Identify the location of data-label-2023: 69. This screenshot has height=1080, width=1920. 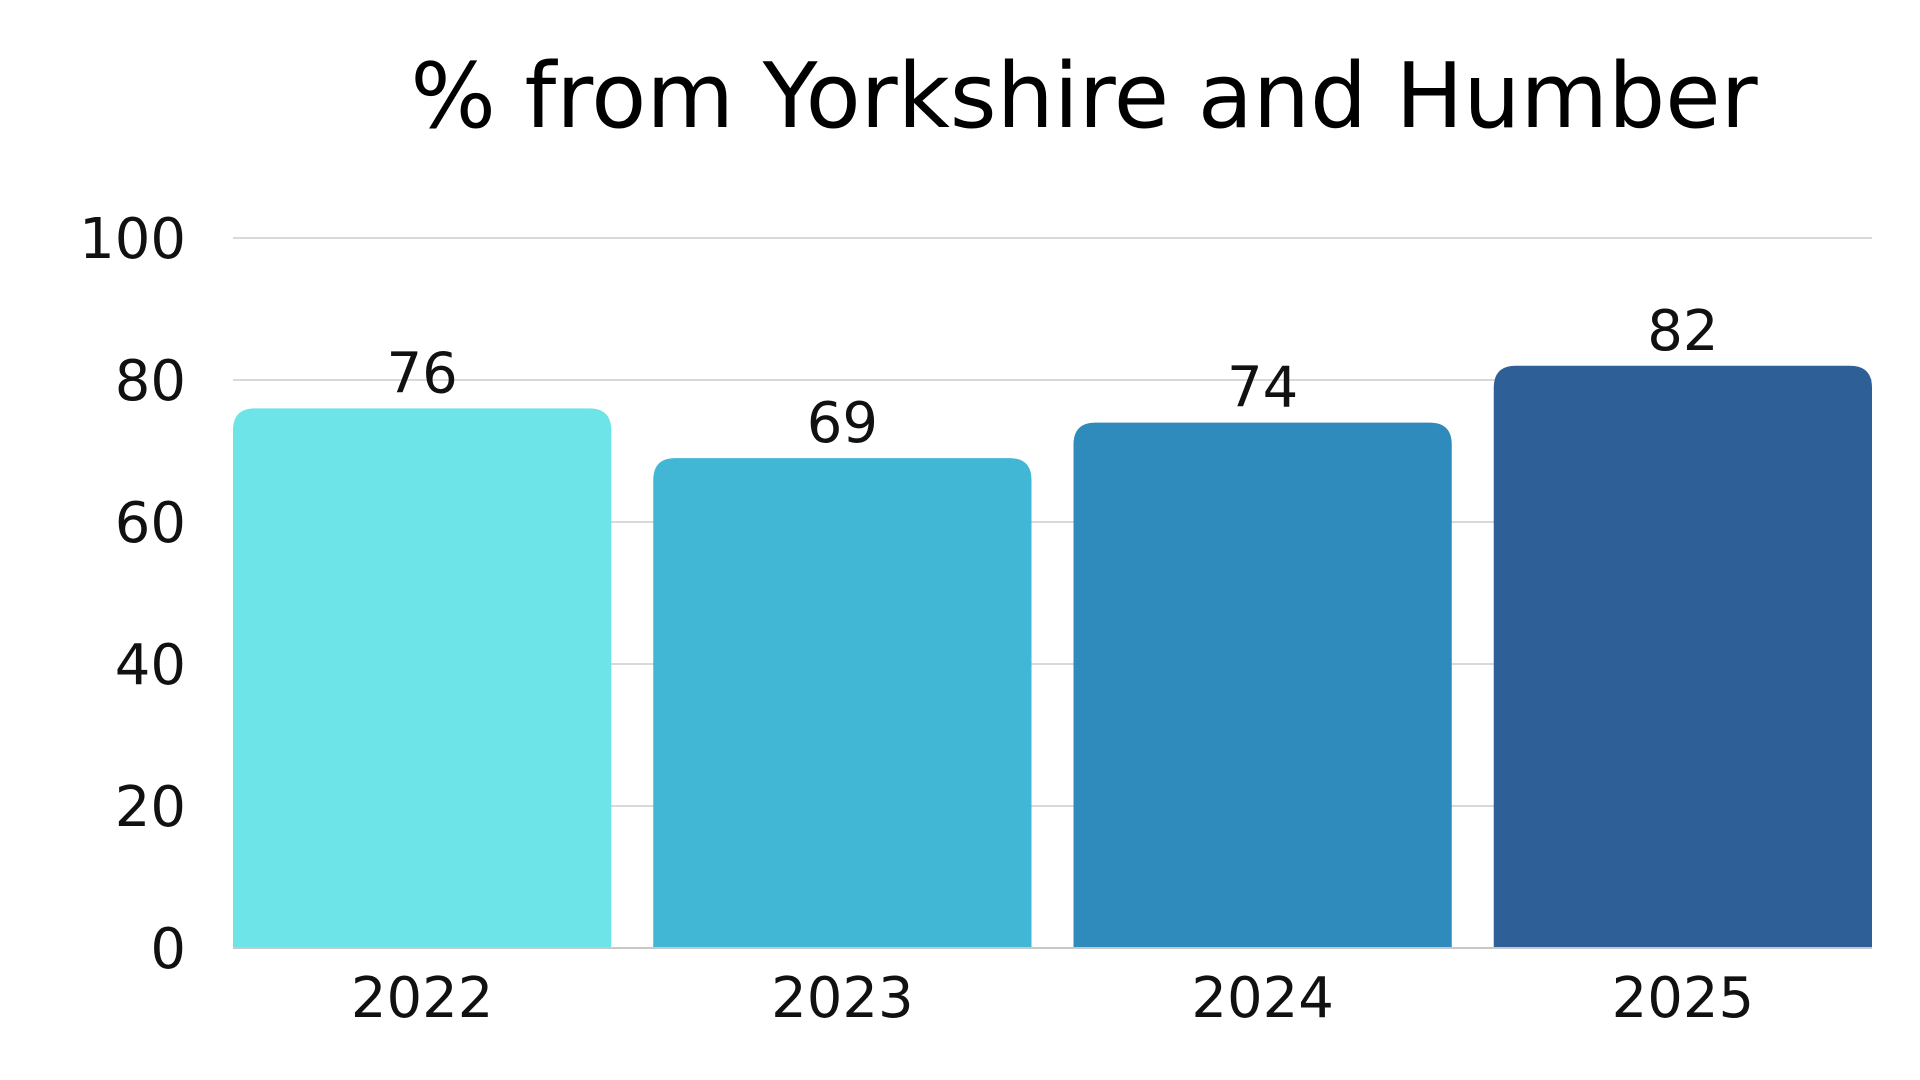
(842, 423).